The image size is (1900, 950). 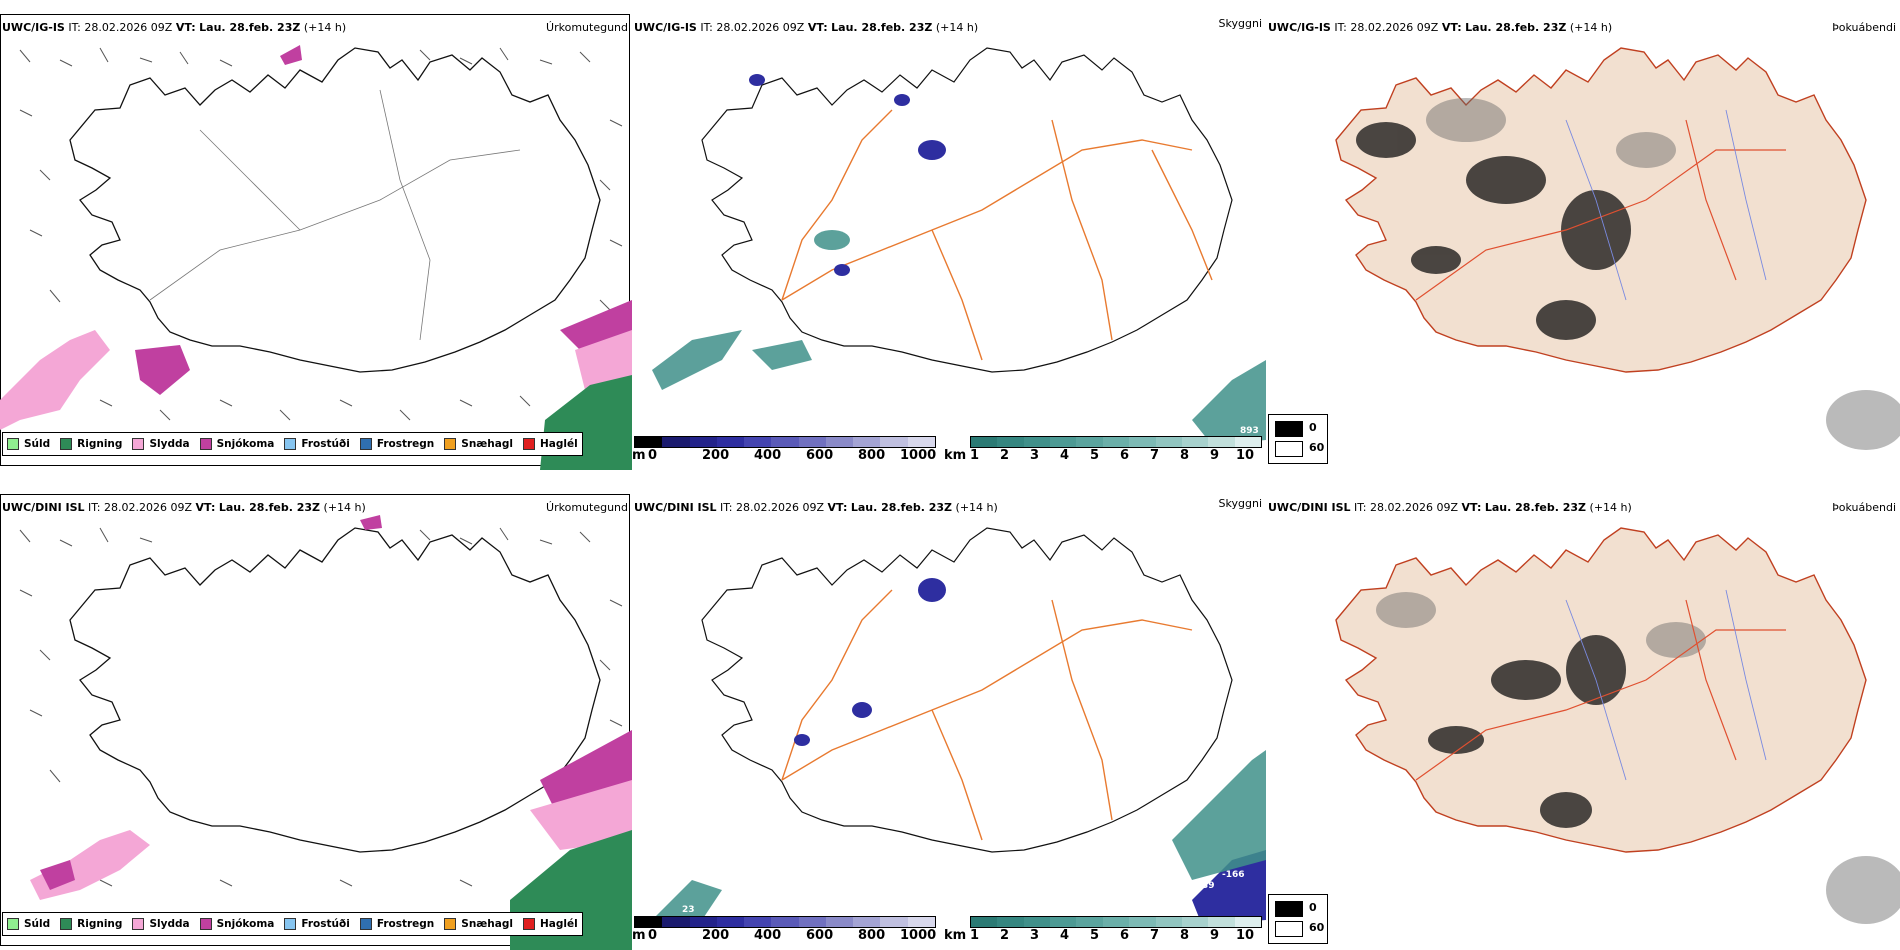 What do you see at coordinates (1289, 429) in the screenshot?
I see `fog-legend-swatch` at bounding box center [1289, 429].